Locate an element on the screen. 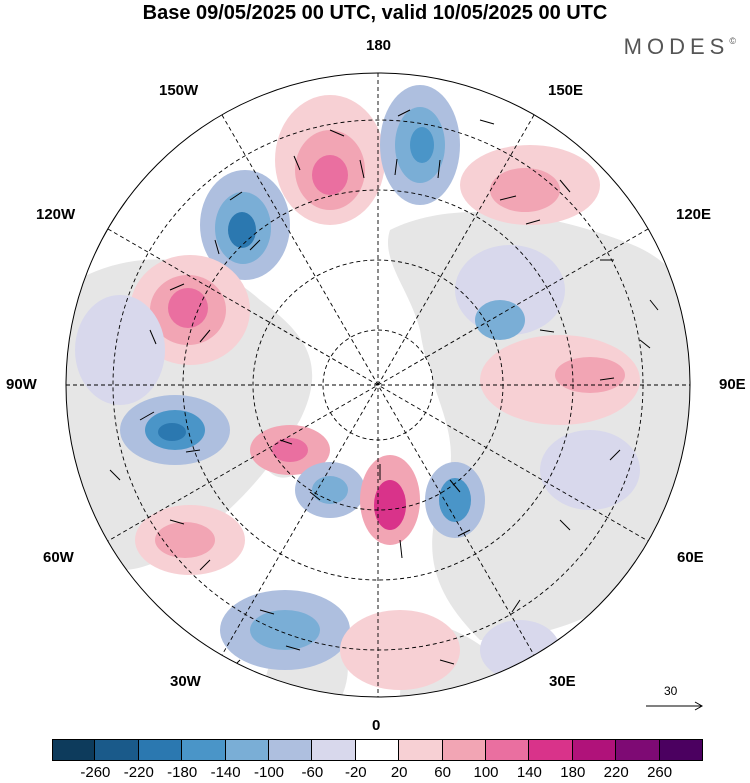 Image resolution: width=750 pixels, height=783 pixels. lon-label-30w: 30W is located at coordinates (185, 681).